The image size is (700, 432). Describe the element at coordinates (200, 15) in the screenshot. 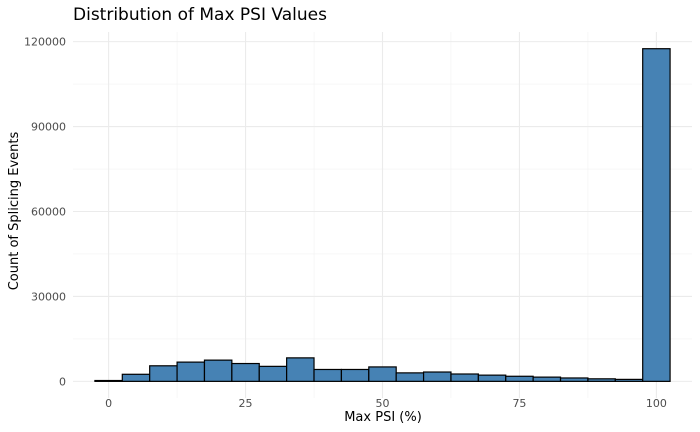

I see `chart-title: Distribution of Max PSI Values` at that location.